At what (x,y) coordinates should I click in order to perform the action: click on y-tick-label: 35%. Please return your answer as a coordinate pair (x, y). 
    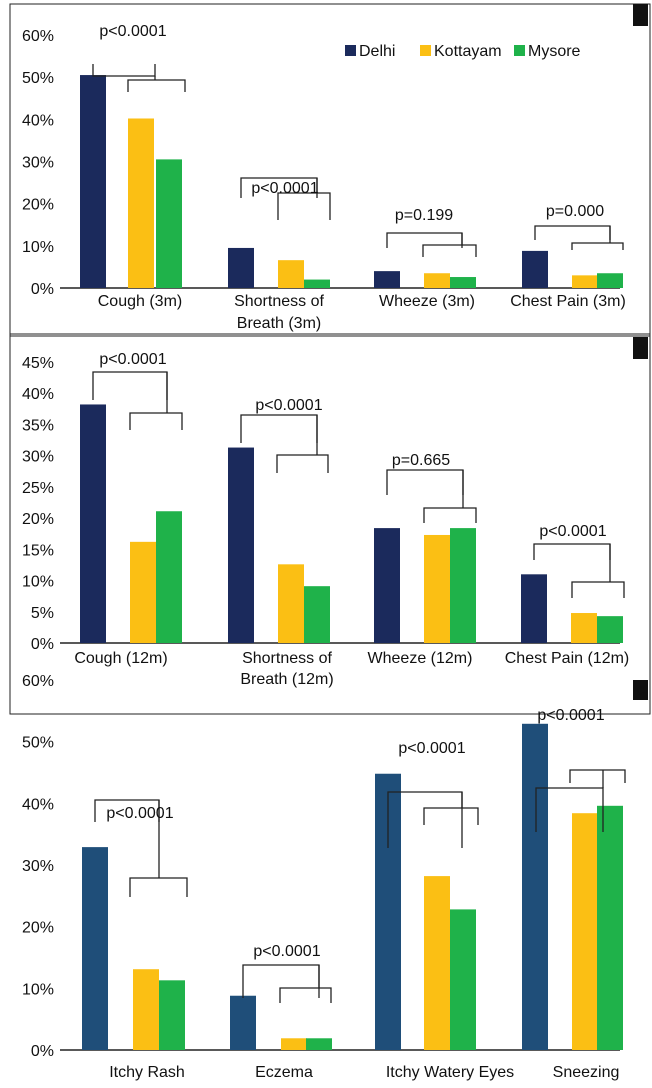
    Looking at the image, I should click on (38, 425).